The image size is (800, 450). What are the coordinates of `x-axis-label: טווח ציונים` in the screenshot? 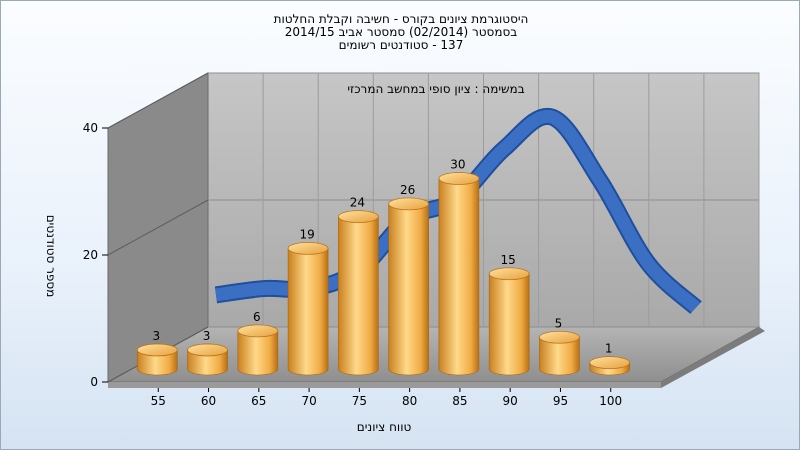 It's located at (384, 427).